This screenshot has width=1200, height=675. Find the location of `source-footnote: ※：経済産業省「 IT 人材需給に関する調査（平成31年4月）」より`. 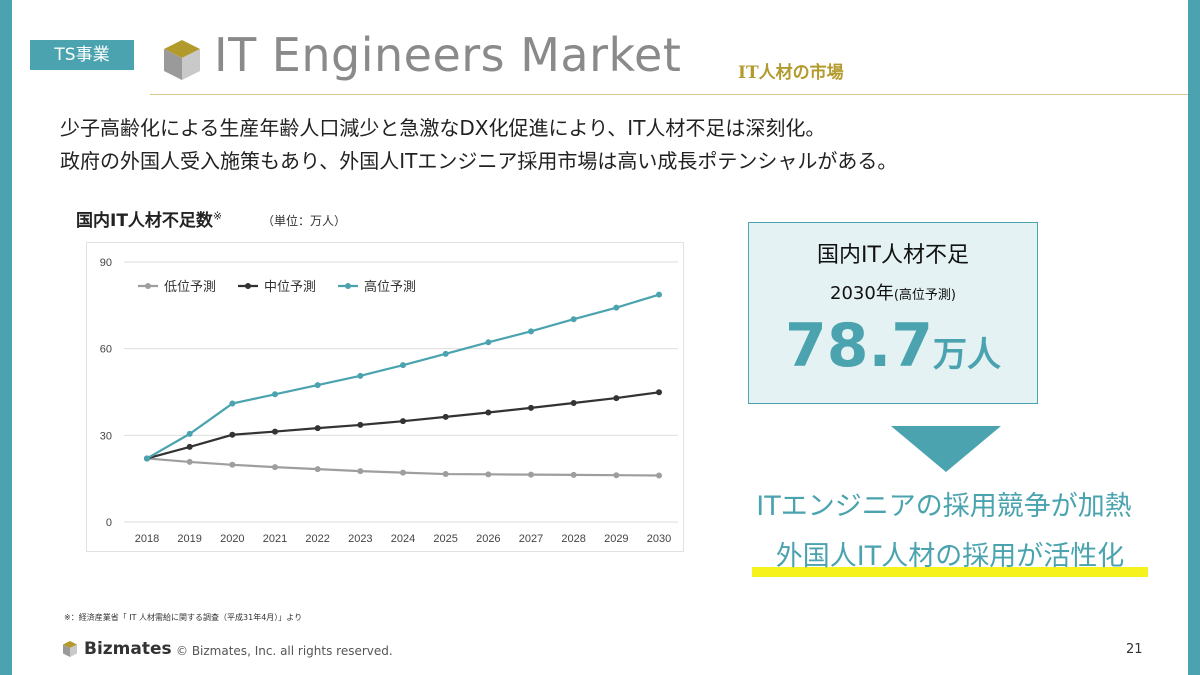

source-footnote: ※：経済産業省「 IT 人材需給に関する調査（平成31年4月）」より is located at coordinates (183, 617).